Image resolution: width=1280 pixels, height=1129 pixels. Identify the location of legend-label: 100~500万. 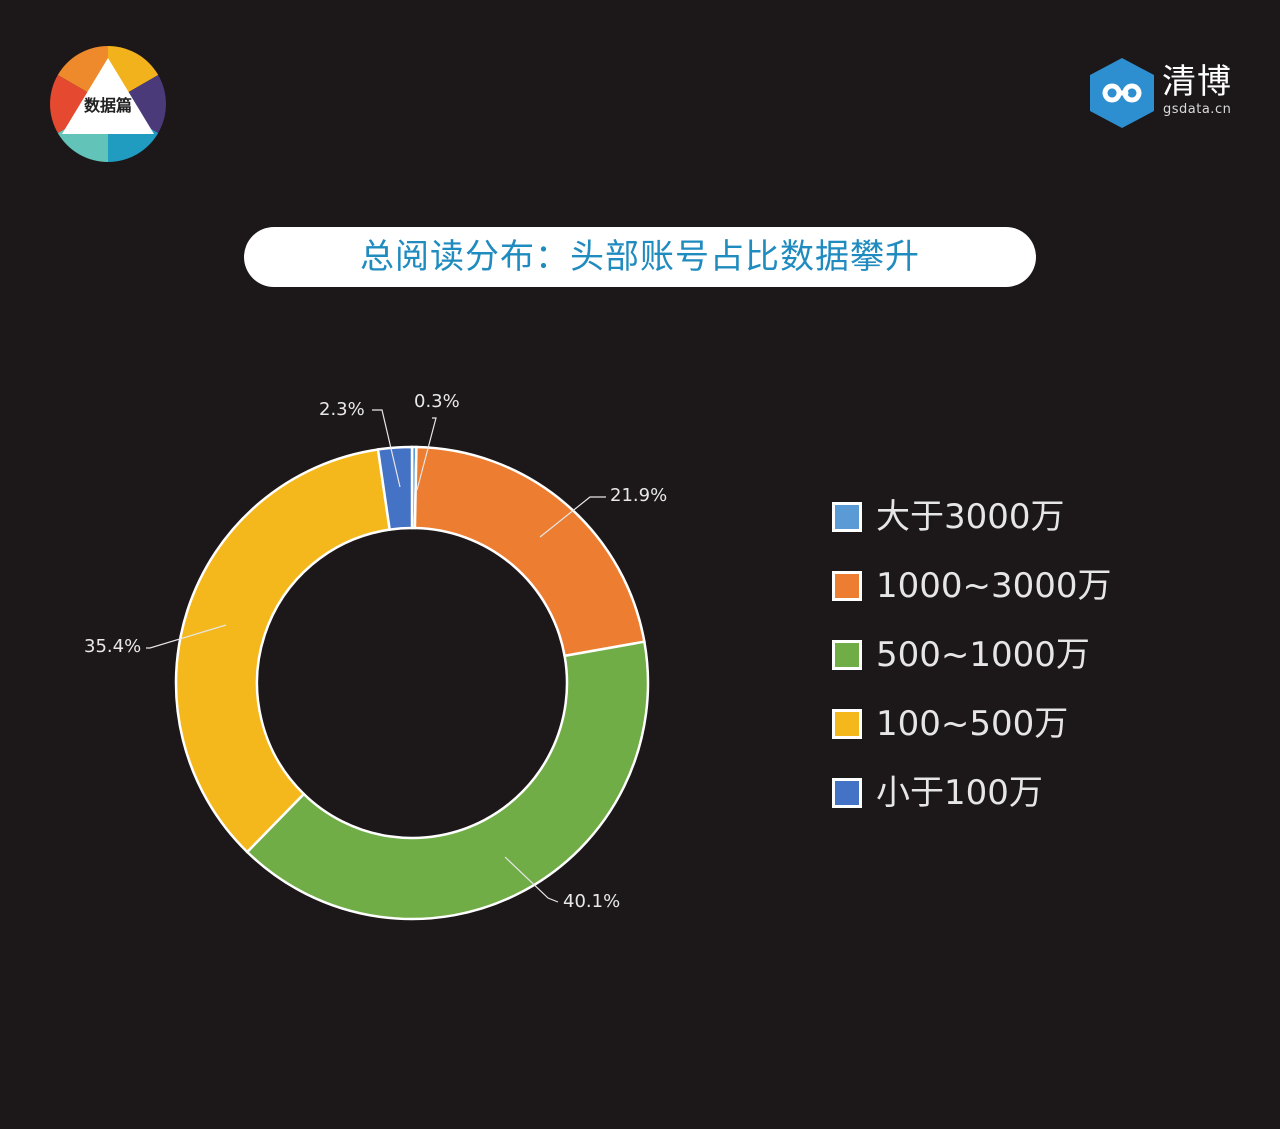
(972, 724).